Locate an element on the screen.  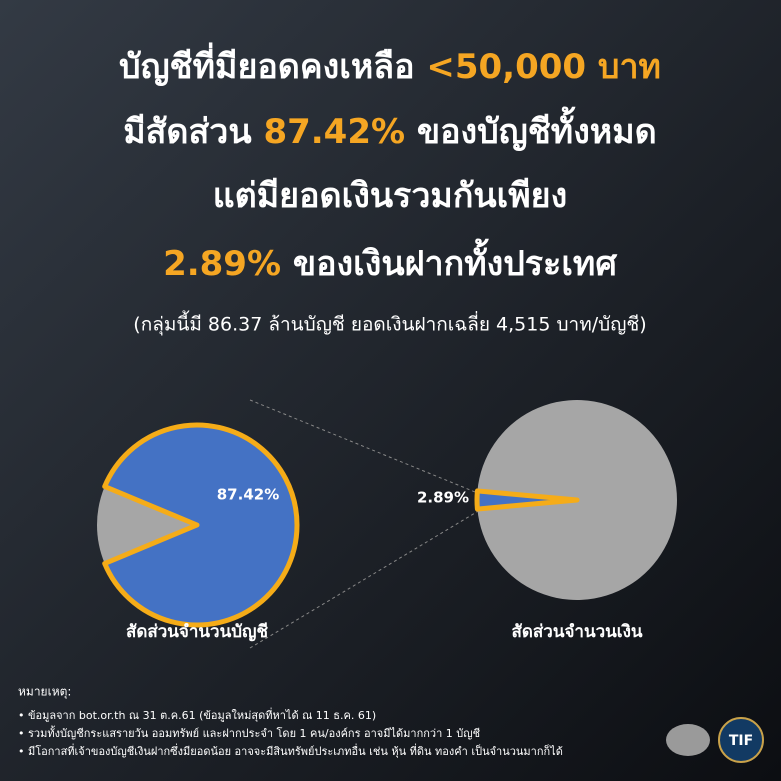
value-label: 2.89% is located at coordinates (443, 498).